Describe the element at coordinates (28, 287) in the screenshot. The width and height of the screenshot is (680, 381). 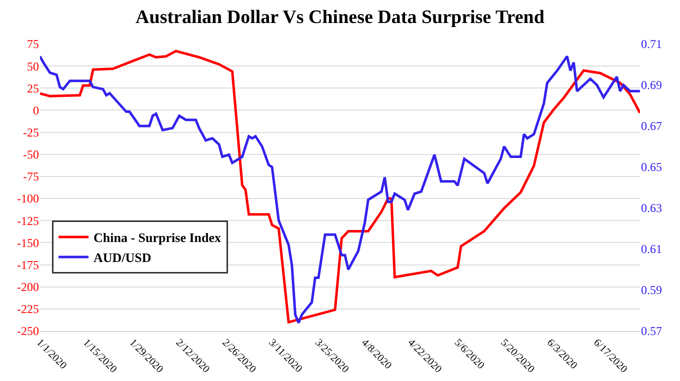
I see `y-tick-label: -200` at that location.